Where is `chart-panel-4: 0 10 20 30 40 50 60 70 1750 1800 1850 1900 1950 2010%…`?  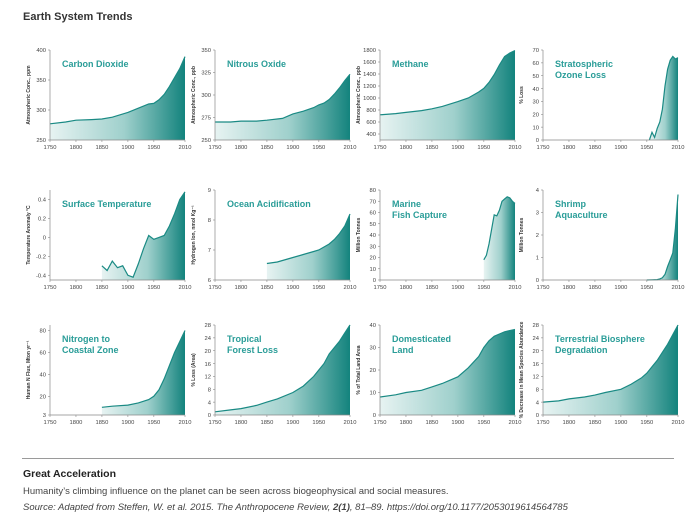
chart-panel-4: 0 10 20 30 40 50 60 70 1750 1800 1850 1900 1950 2010%… is located at coordinates (601, 99).